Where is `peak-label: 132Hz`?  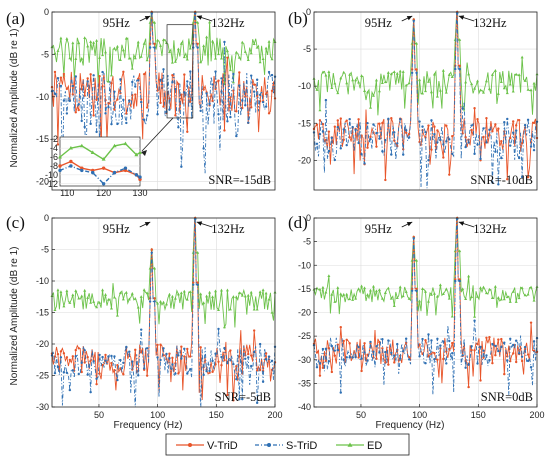
peak-label: 132Hz is located at coordinates (490, 23).